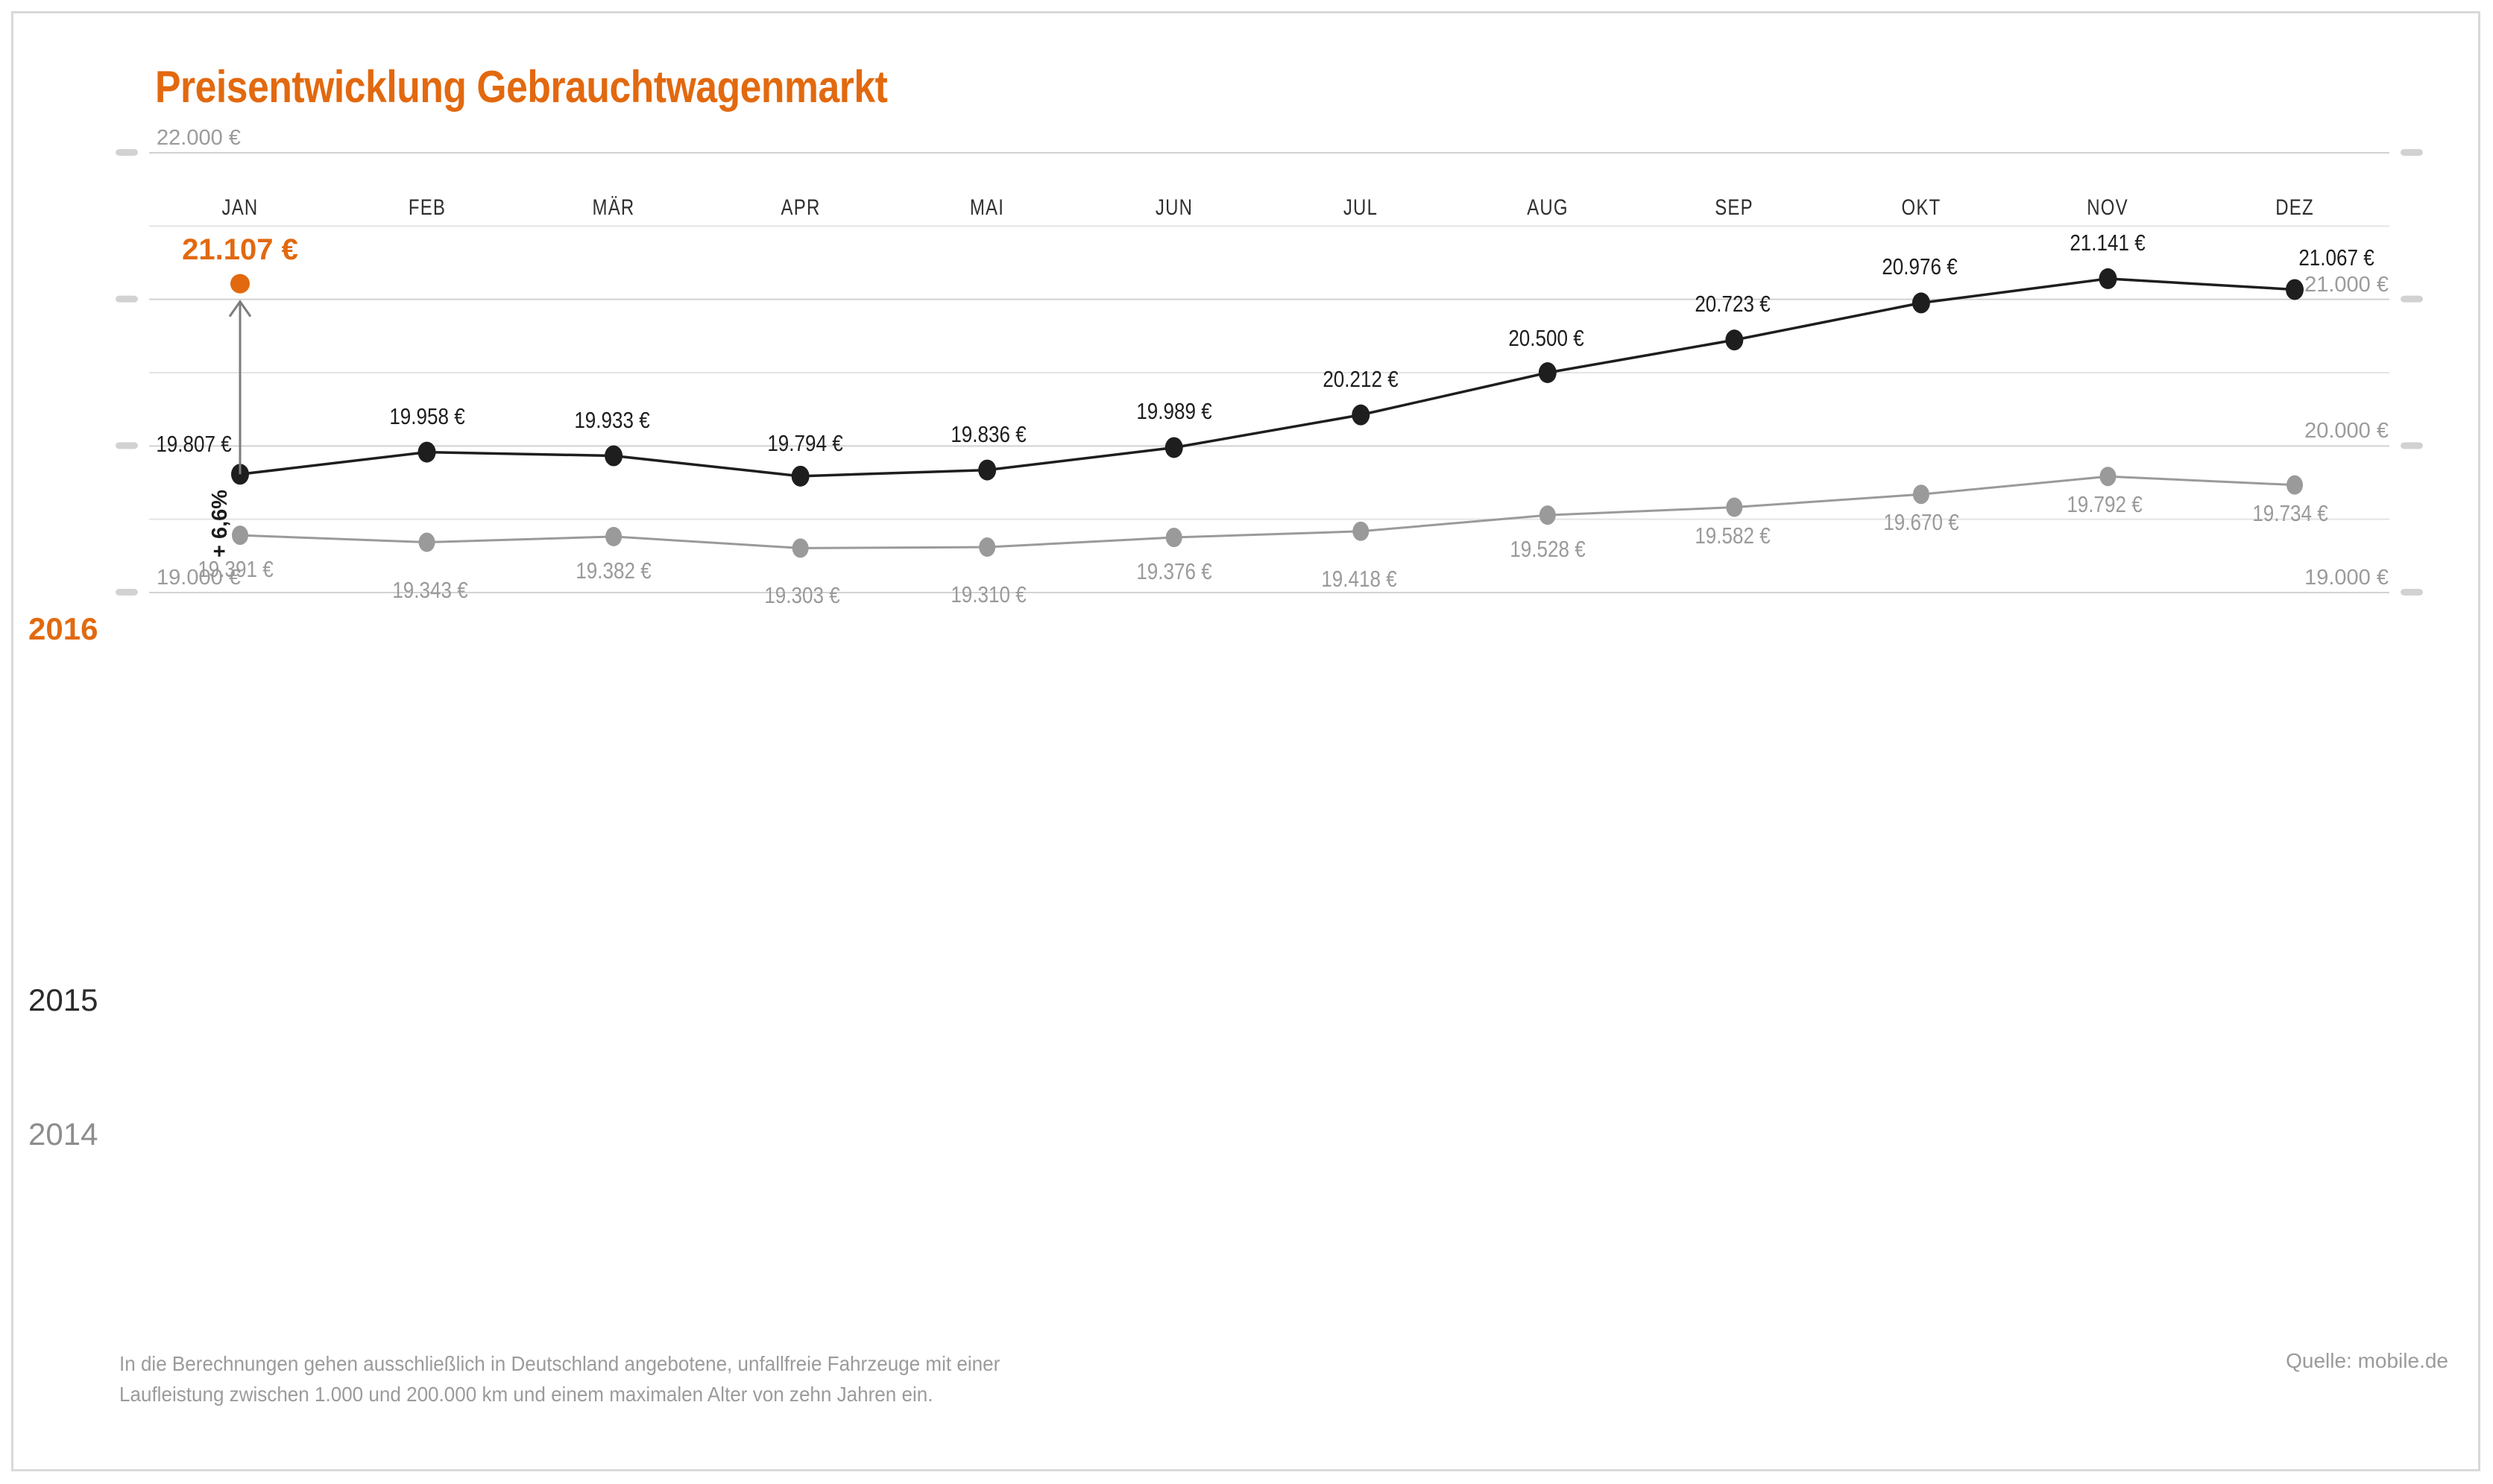 The width and height of the screenshot is (2493, 1484). Describe the element at coordinates (800, 548) in the screenshot. I see `data-point-2014-apr` at that location.